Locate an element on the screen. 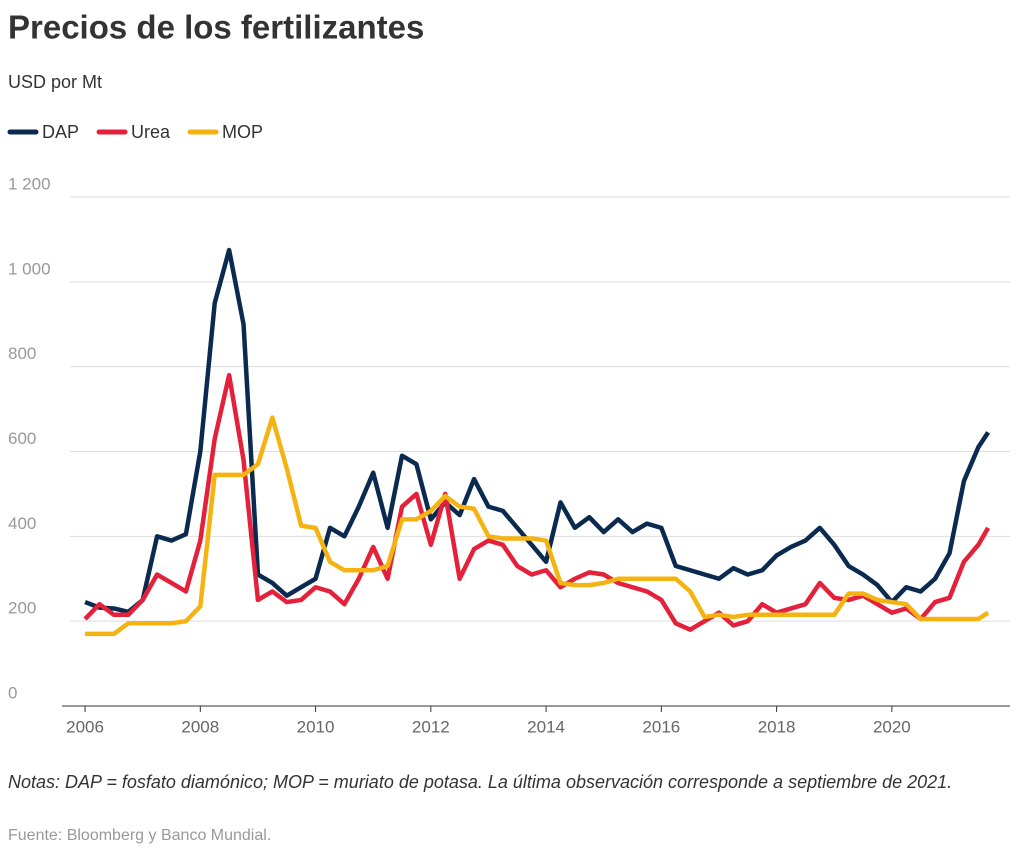  chart-source: Fuente: Bloomberg y Banco Mundial. is located at coordinates (139, 835).